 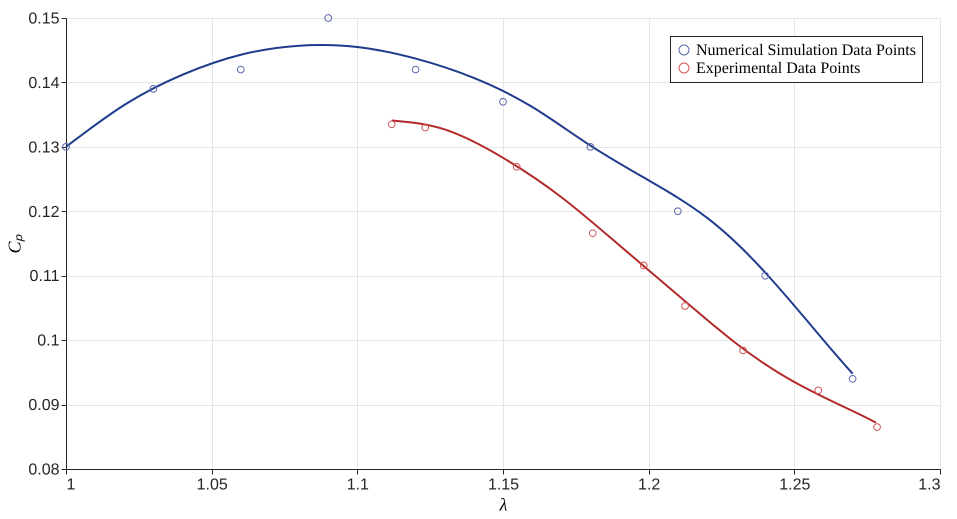 I want to click on y-tick-label: 0.15, so click(x=44, y=19).